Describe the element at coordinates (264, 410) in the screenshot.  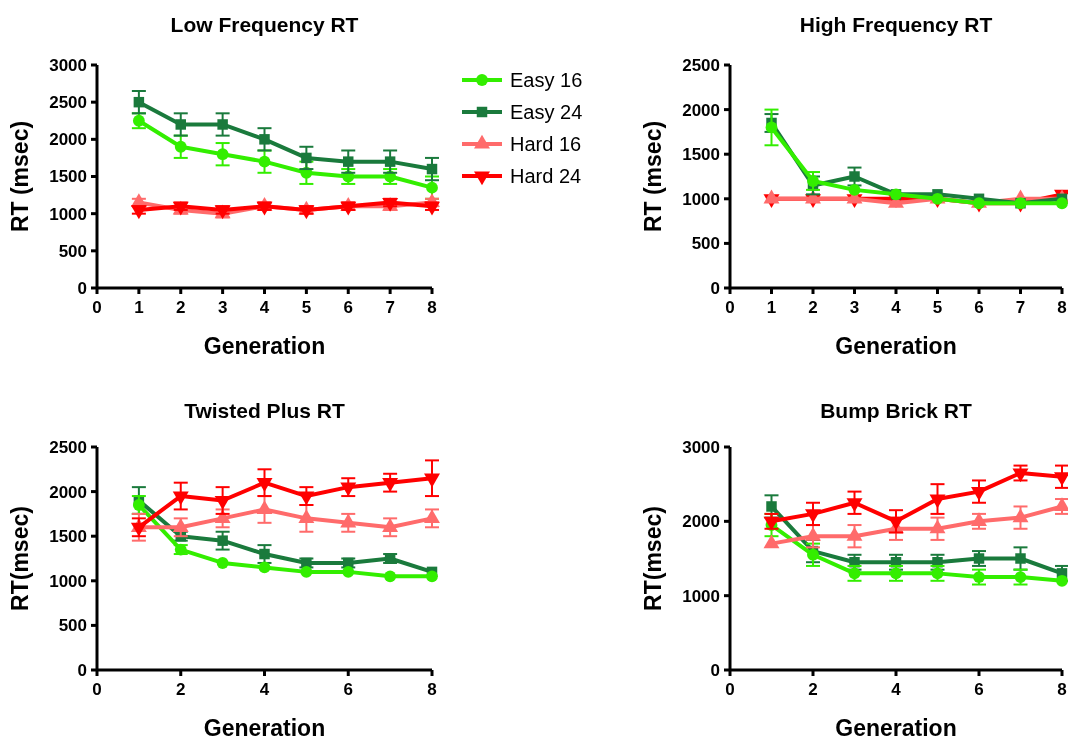
I see `chart-title: Twisted Plus RT` at that location.